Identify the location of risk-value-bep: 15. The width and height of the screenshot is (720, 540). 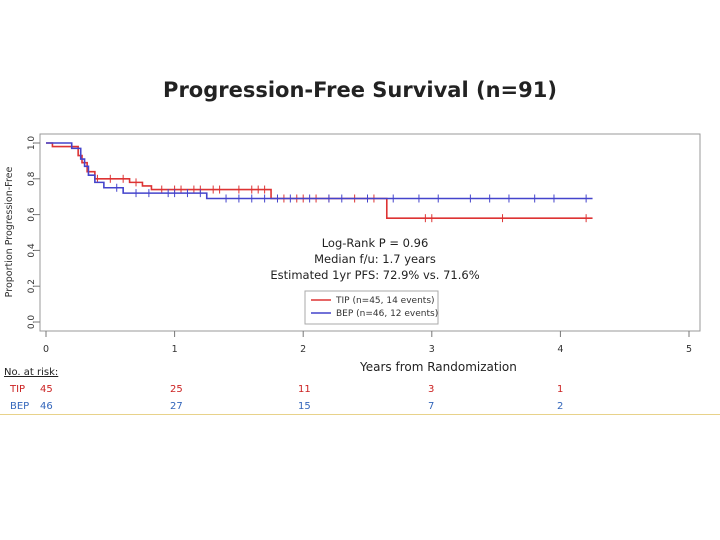
(304, 406).